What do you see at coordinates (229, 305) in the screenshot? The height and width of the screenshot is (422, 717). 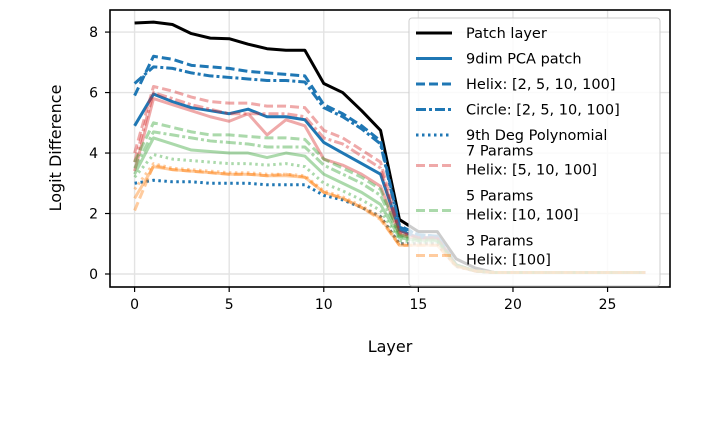 I see `x-tick-label: 5` at bounding box center [229, 305].